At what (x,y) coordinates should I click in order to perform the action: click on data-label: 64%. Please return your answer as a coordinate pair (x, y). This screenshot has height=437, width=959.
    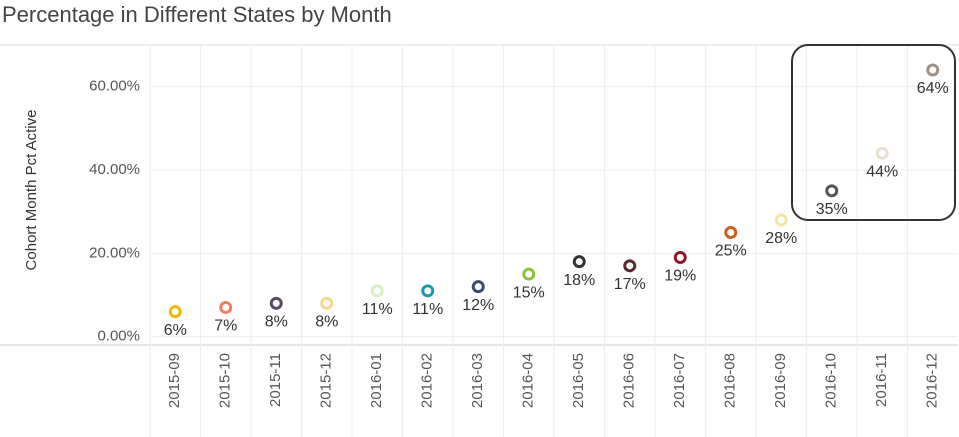
    Looking at the image, I should click on (933, 88).